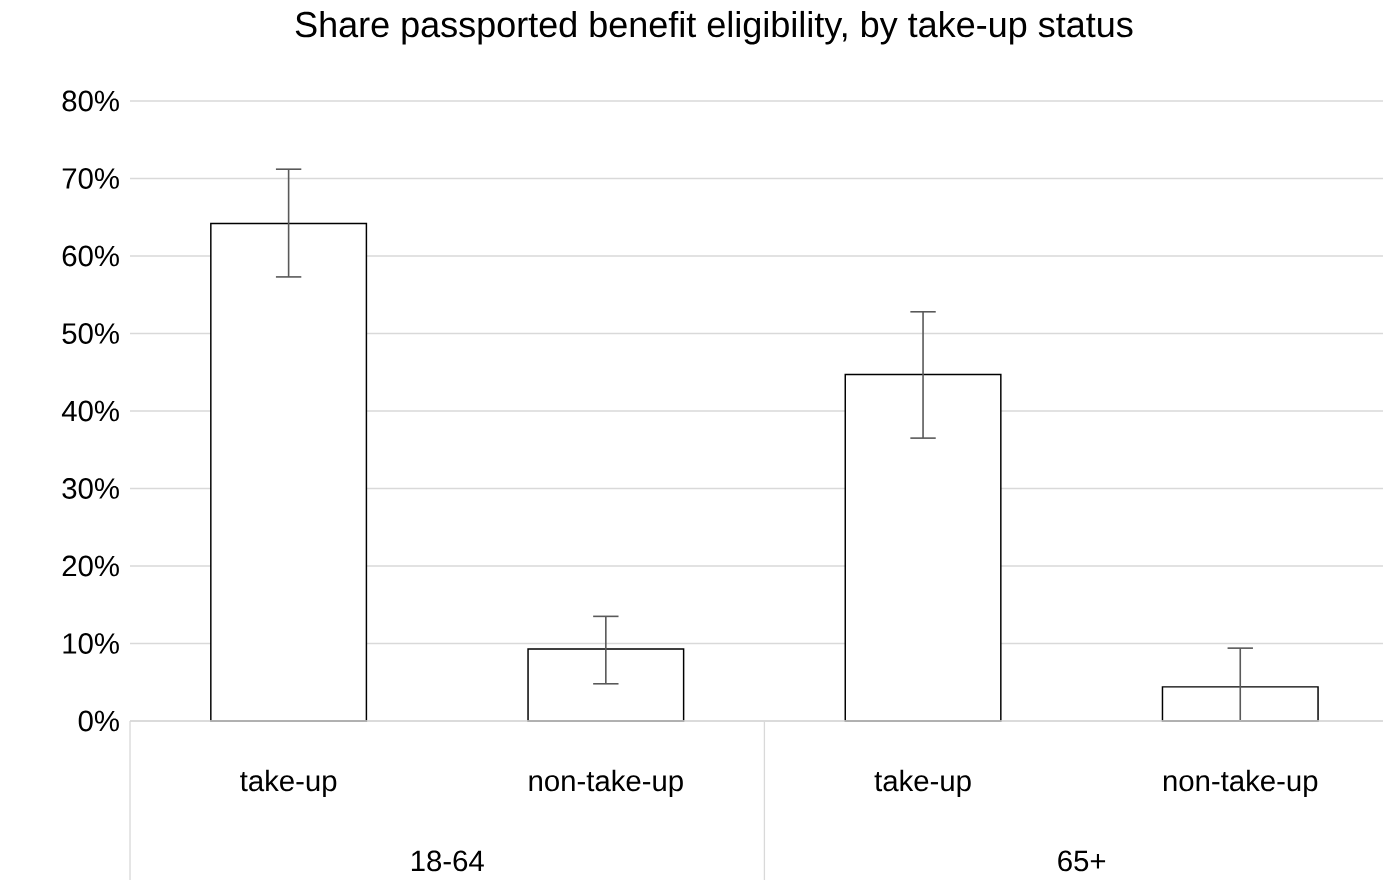 Image resolution: width=1383 pixels, height=880 pixels. I want to click on y-tick-label: 50%, so click(90, 333).